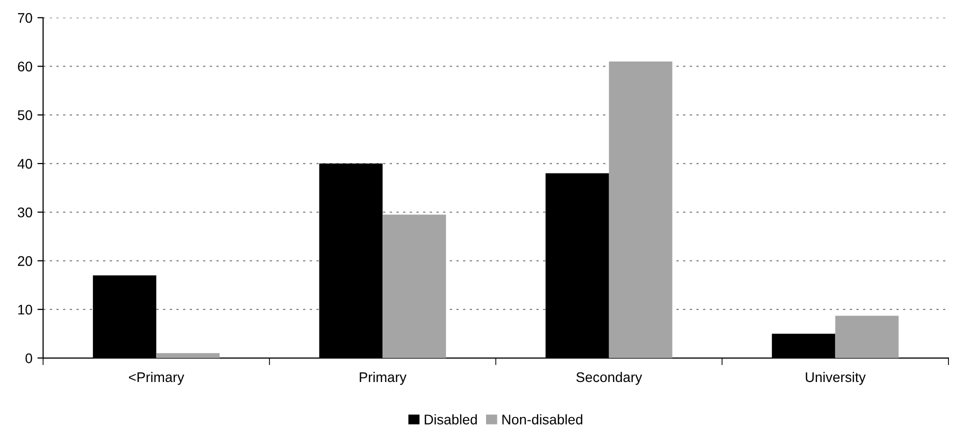 The image size is (958, 442). Describe the element at coordinates (25, 163) in the screenshot. I see `y-tick-label: 40` at that location.